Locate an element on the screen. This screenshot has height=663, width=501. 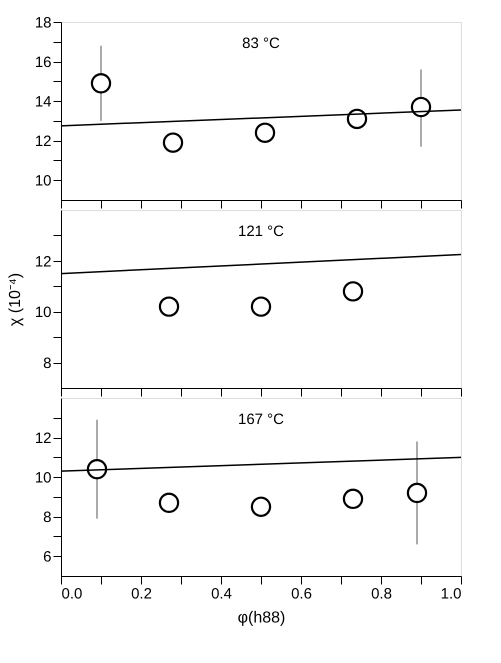
y-axis-title: χ (10⁻⁴) is located at coordinates (15, 299).